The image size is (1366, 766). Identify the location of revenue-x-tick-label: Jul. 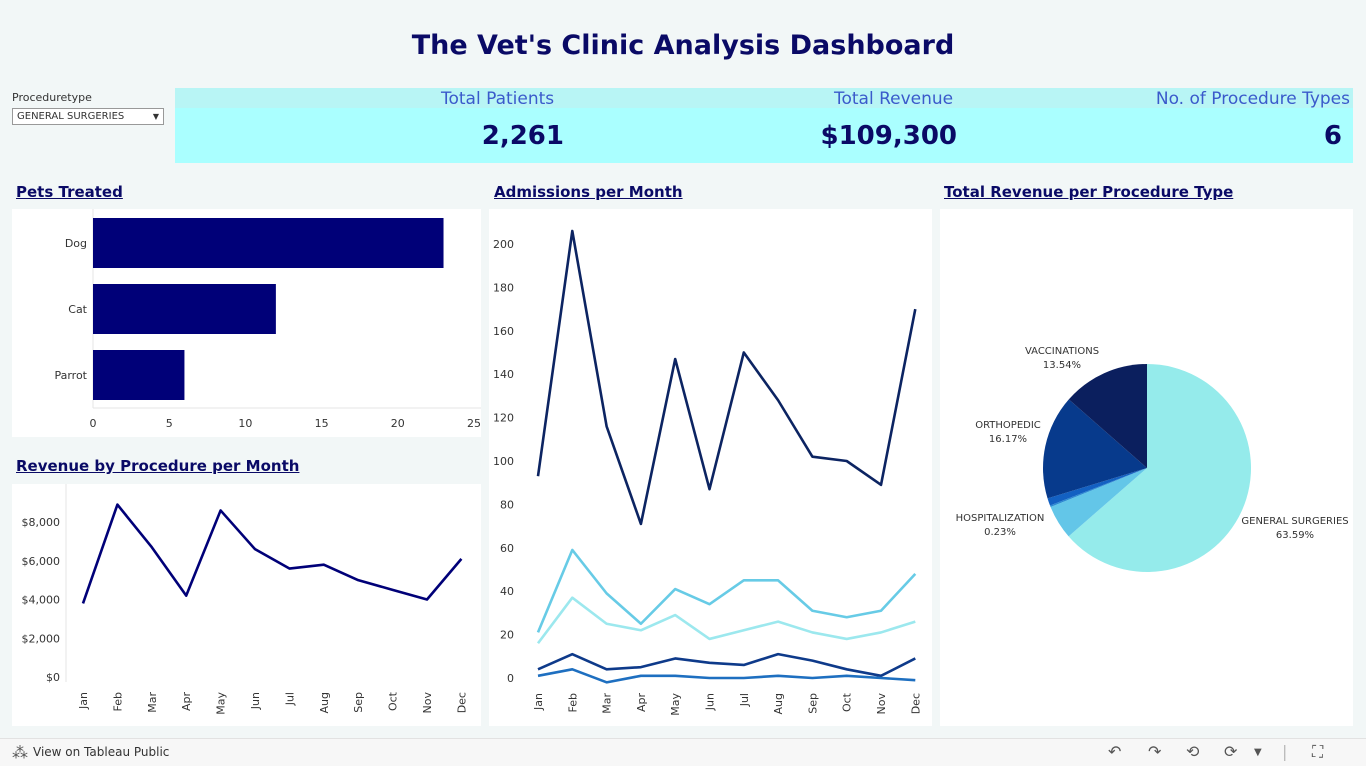
(289, 699).